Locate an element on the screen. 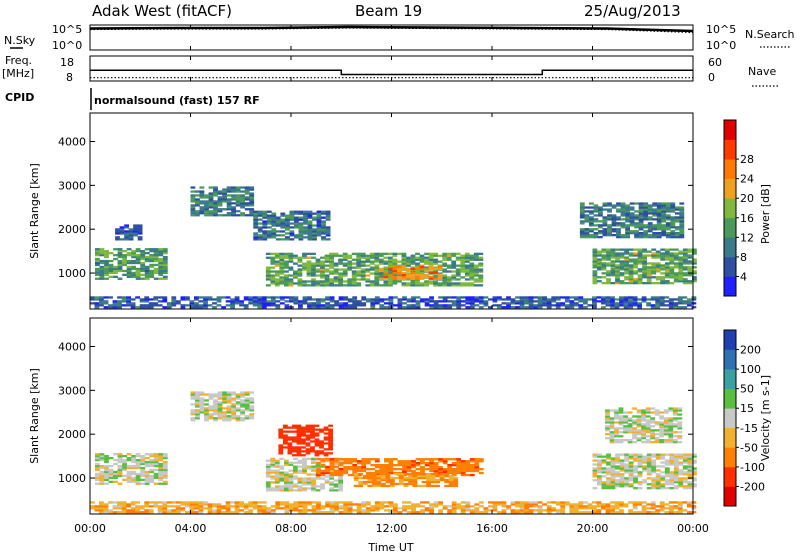  colorbar-swatch is located at coordinates (730, 437).